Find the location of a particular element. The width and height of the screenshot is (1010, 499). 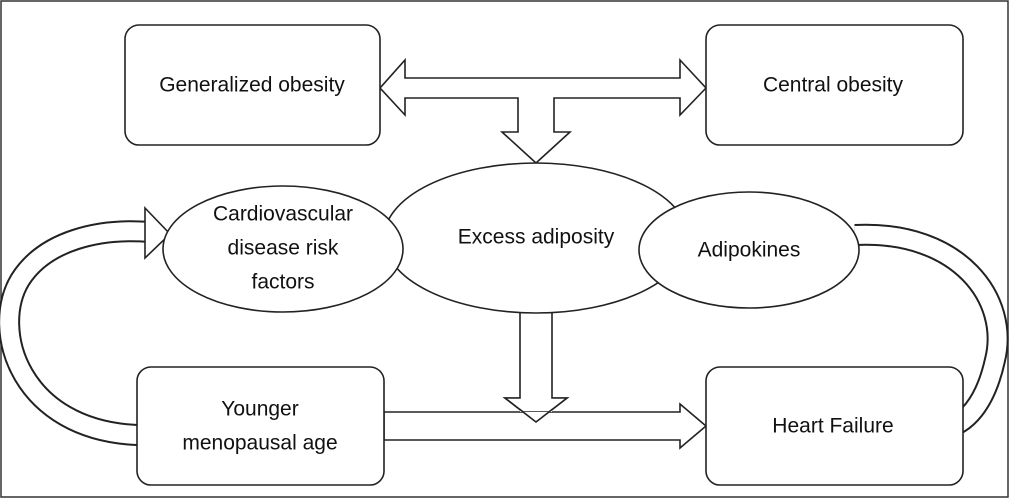

down-arrow-head is located at coordinates (536, 410).